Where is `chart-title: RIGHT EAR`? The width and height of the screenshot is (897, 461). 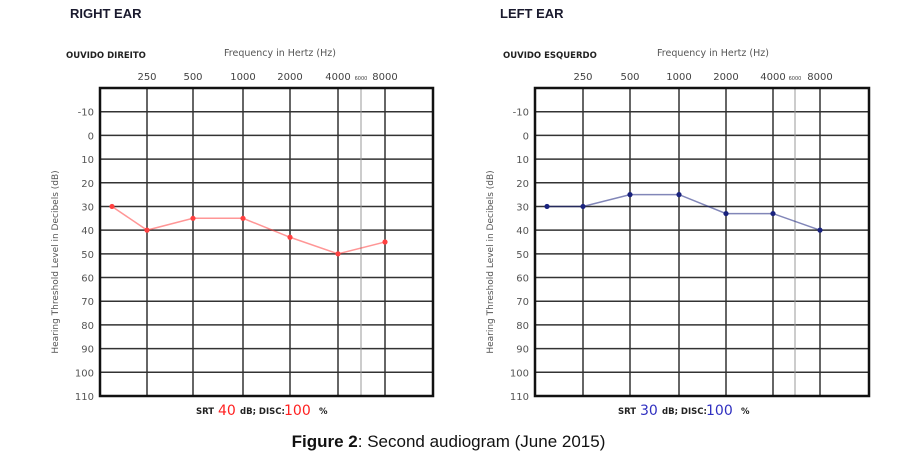
chart-title: RIGHT EAR is located at coordinates (106, 13).